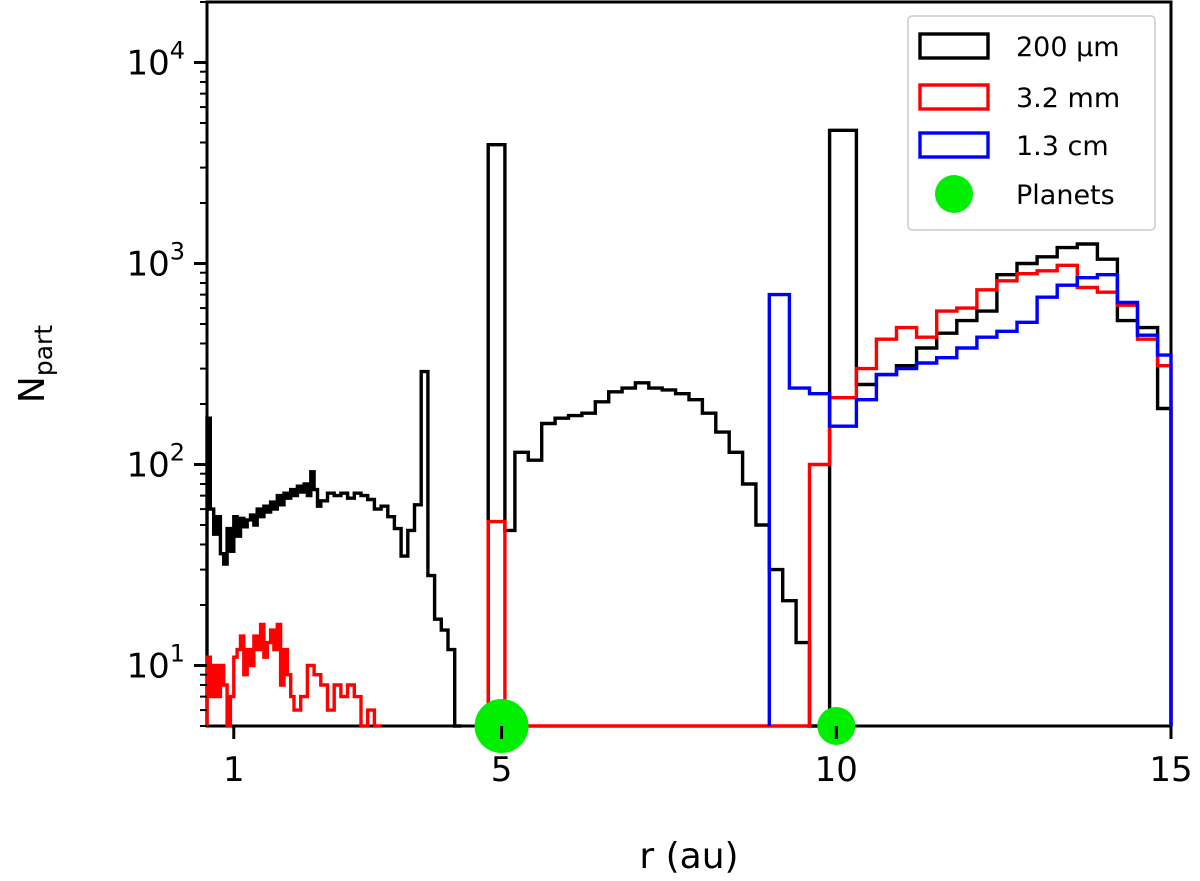 This screenshot has width=1200, height=881. Describe the element at coordinates (1068, 98) in the screenshot. I see `legend-label-1: 3.2 mm` at that location.